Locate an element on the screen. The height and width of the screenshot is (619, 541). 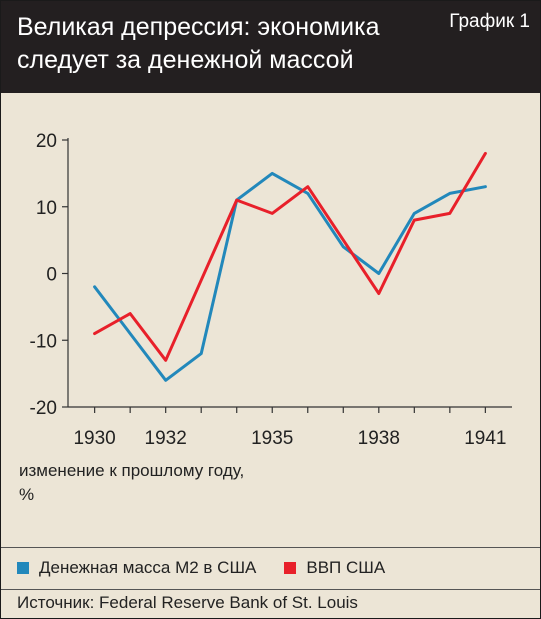
y-tick-label: 0 is located at coordinates (51, 275).